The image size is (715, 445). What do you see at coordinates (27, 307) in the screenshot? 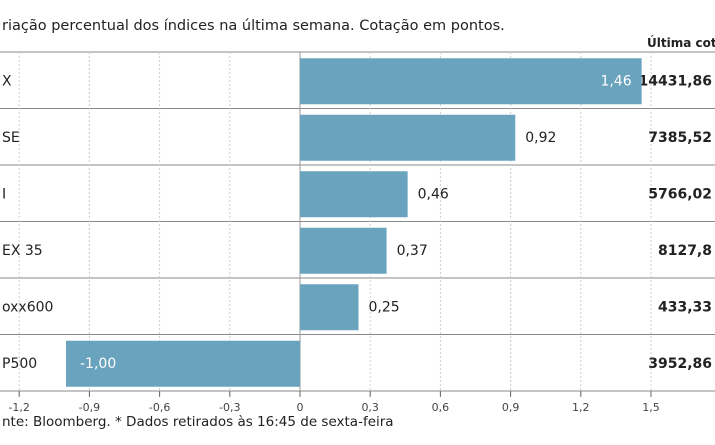
I see `category-label: oxx600` at bounding box center [27, 307].